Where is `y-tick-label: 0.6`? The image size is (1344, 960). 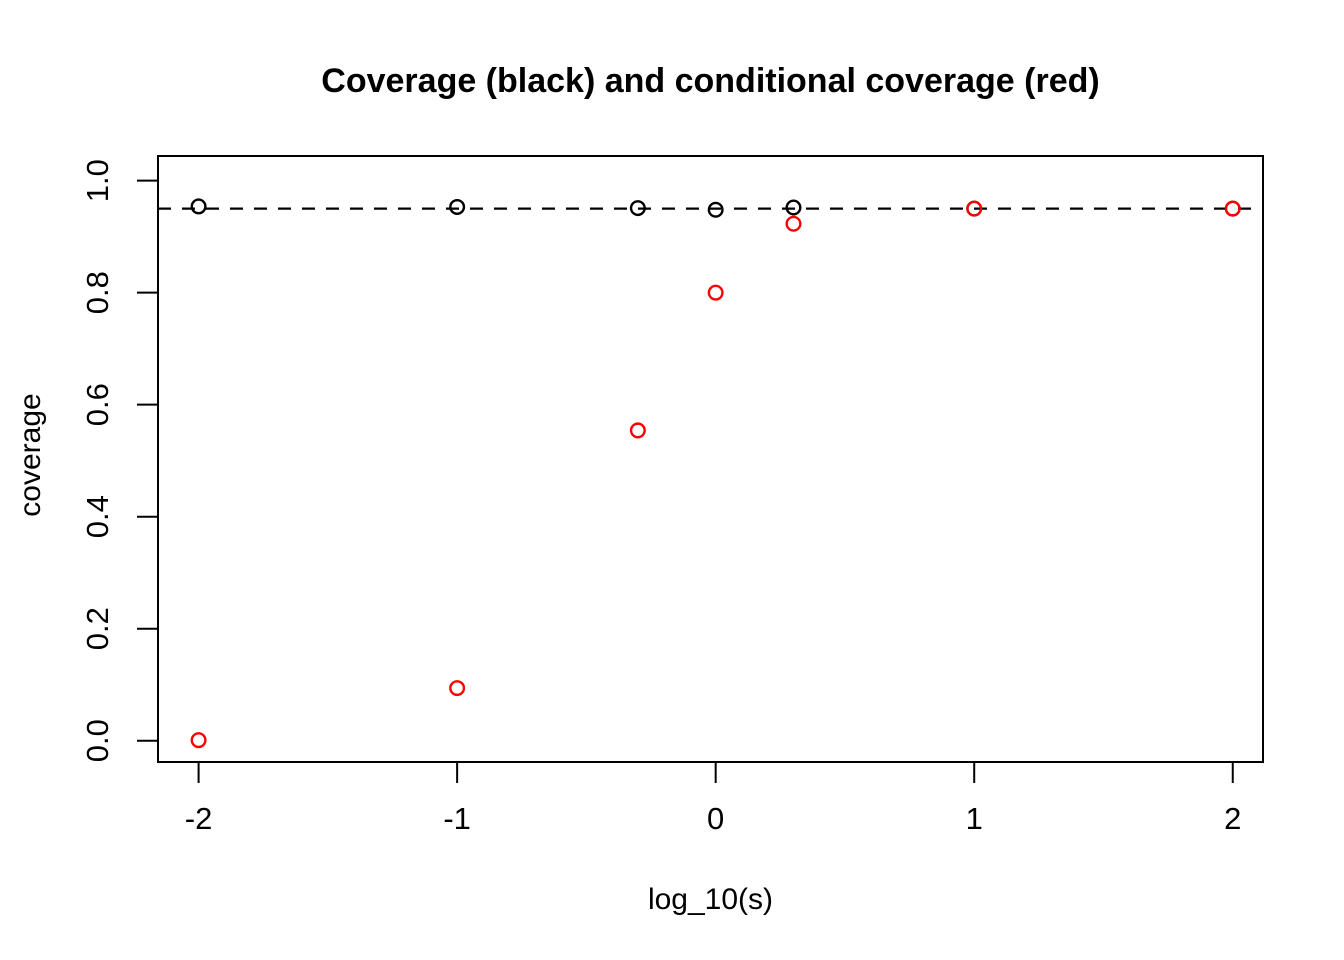
y-tick-label: 0.6 is located at coordinates (97, 404).